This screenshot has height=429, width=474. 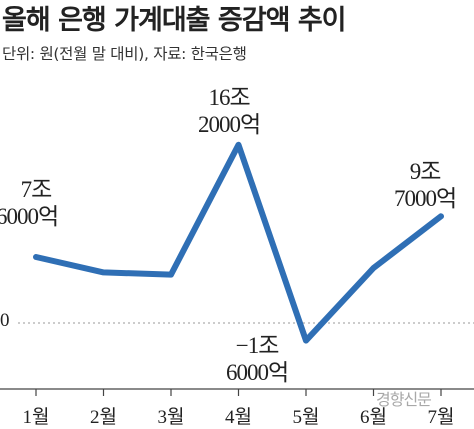 What do you see at coordinates (5, 320) in the screenshot?
I see `y-zero-label: 0` at bounding box center [5, 320].